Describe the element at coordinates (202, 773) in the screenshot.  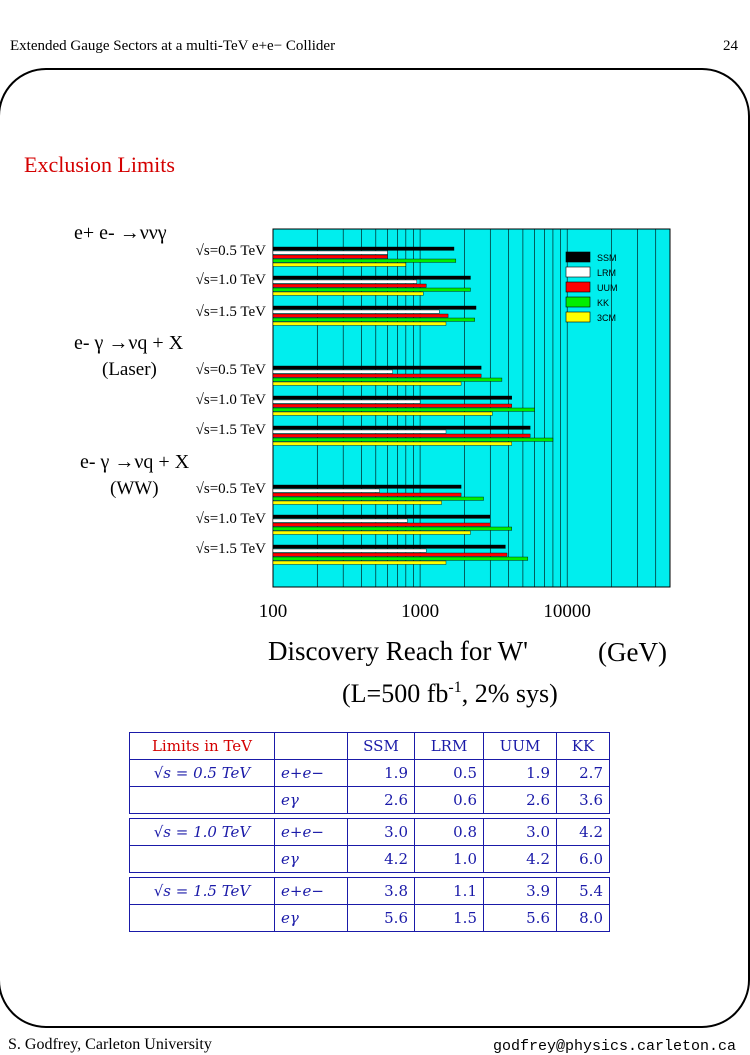
I see `energy-cell: √s = 0.5 TeV` at that location.